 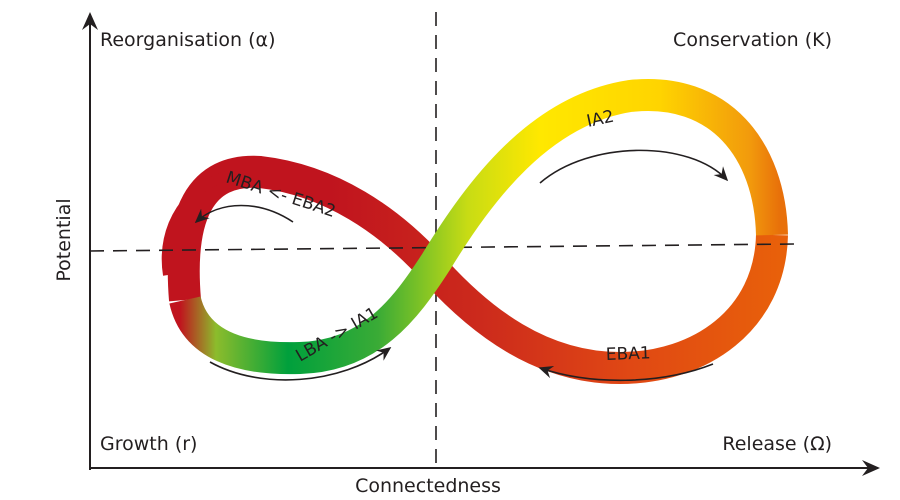 What do you see at coordinates (244, 214) in the screenshot?
I see `arrow-reorganisation` at bounding box center [244, 214].